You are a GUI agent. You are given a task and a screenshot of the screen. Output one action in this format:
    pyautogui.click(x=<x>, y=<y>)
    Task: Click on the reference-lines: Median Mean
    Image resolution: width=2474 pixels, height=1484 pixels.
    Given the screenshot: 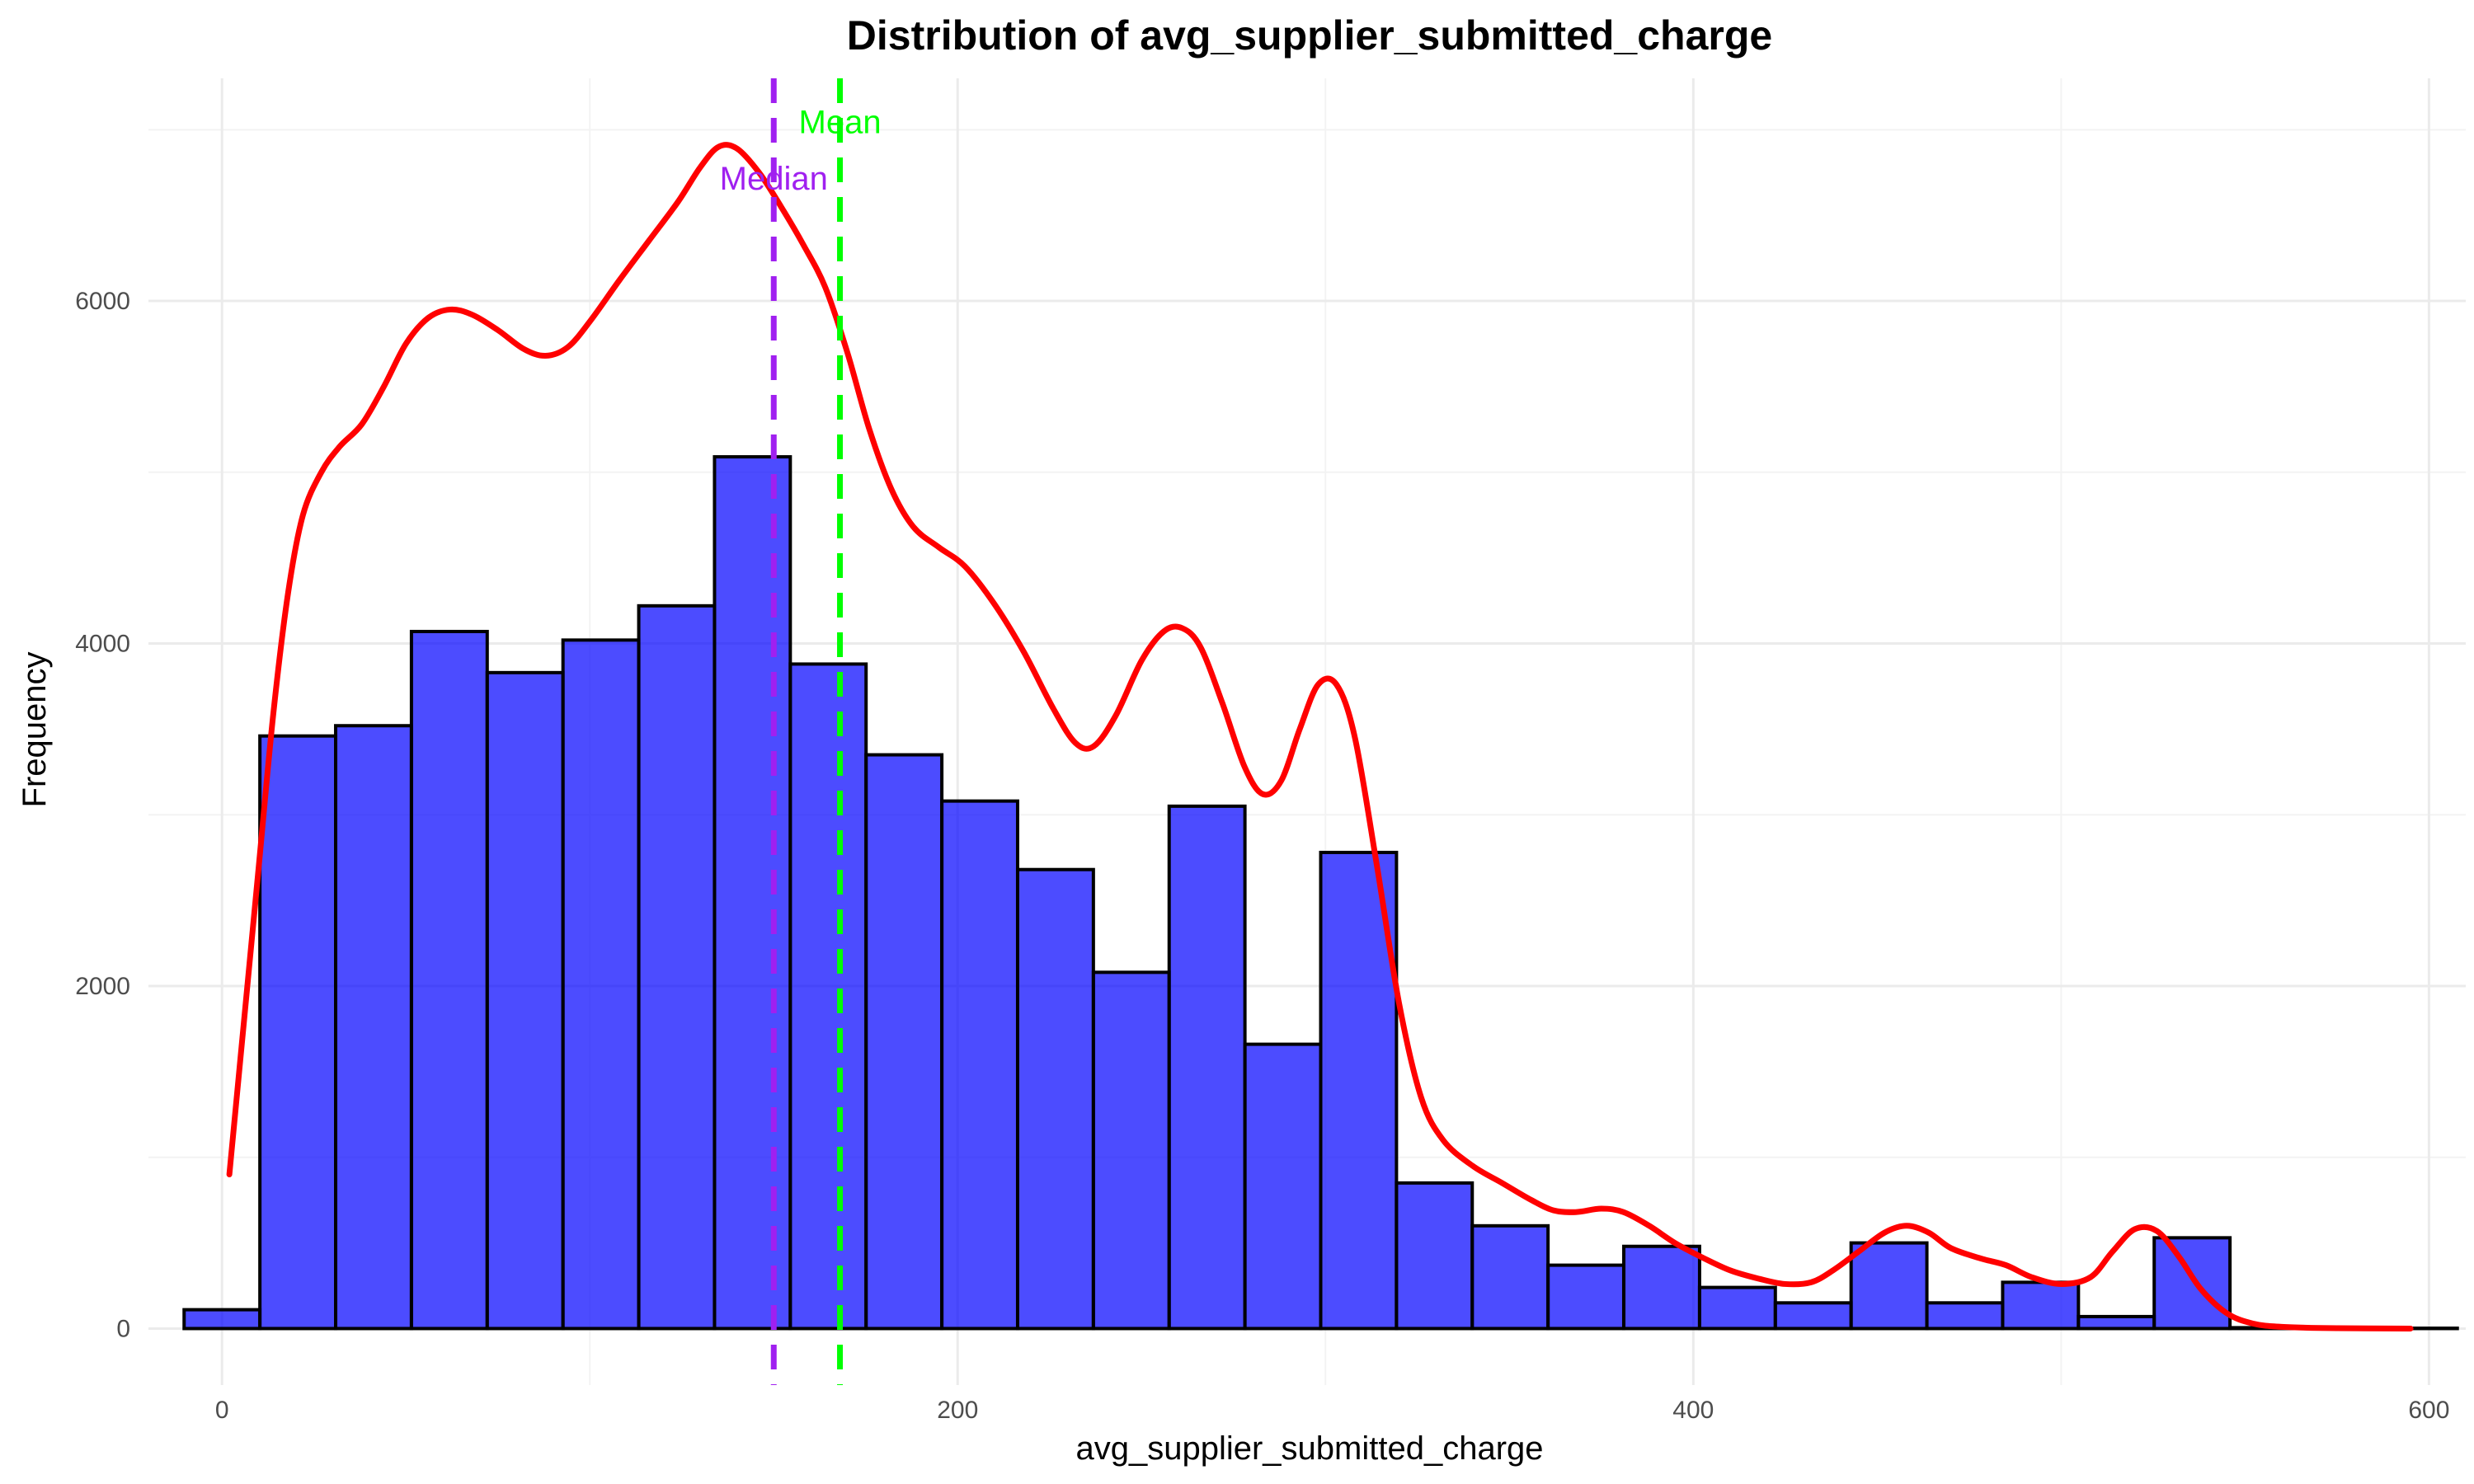 What is the action you would take?
    pyautogui.click(x=801, y=731)
    